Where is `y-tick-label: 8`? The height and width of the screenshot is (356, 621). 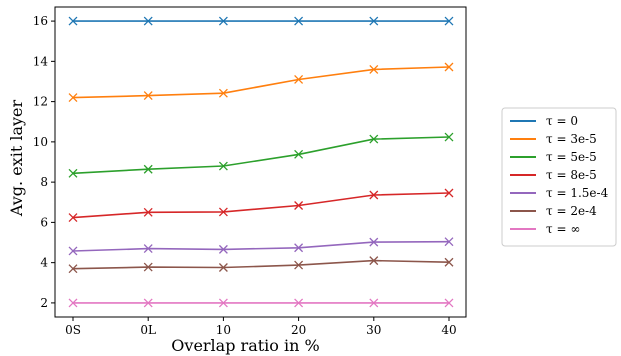
y-tick-label: 8 is located at coordinates (44, 182).